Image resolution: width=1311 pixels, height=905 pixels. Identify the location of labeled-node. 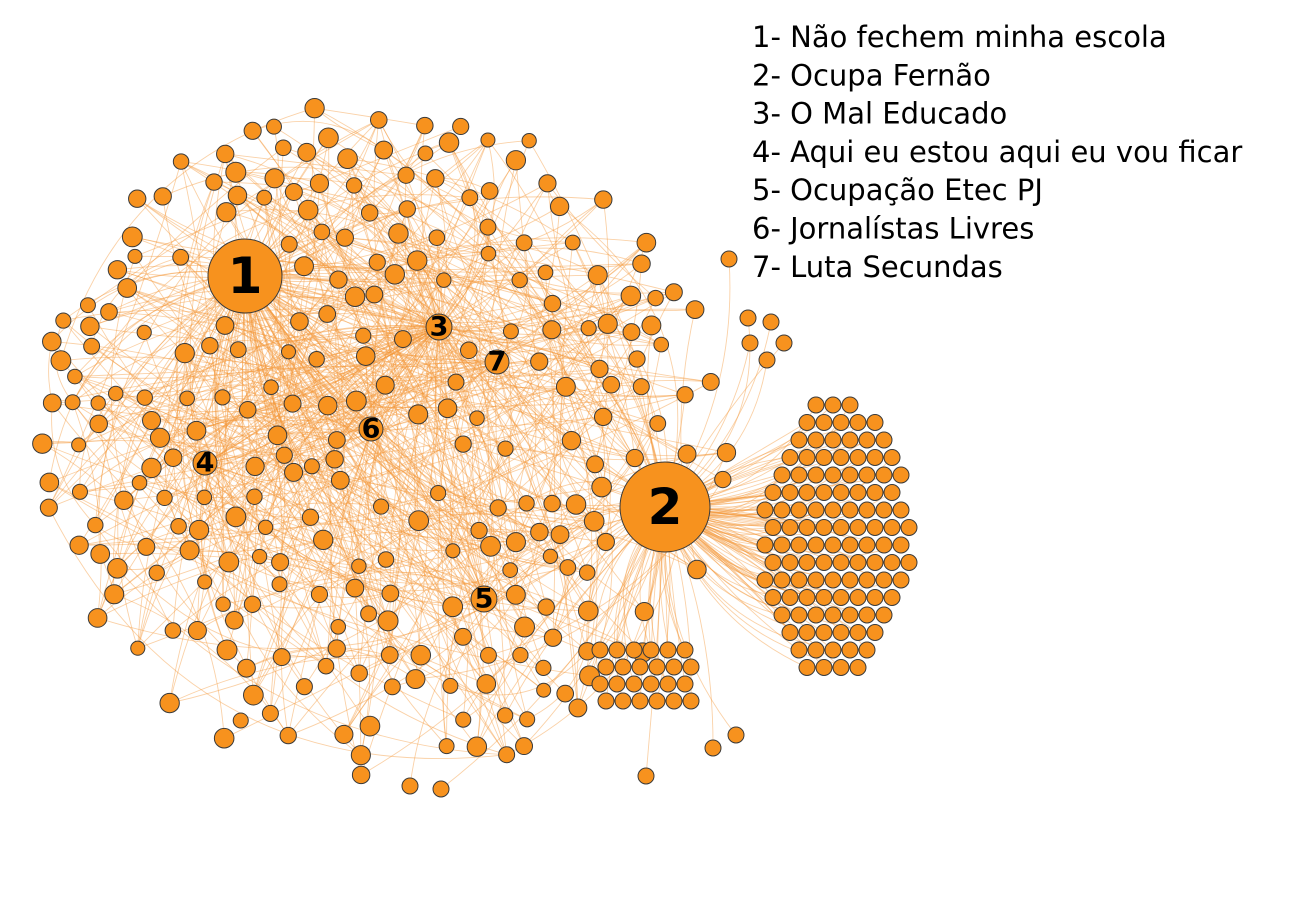
(371, 429).